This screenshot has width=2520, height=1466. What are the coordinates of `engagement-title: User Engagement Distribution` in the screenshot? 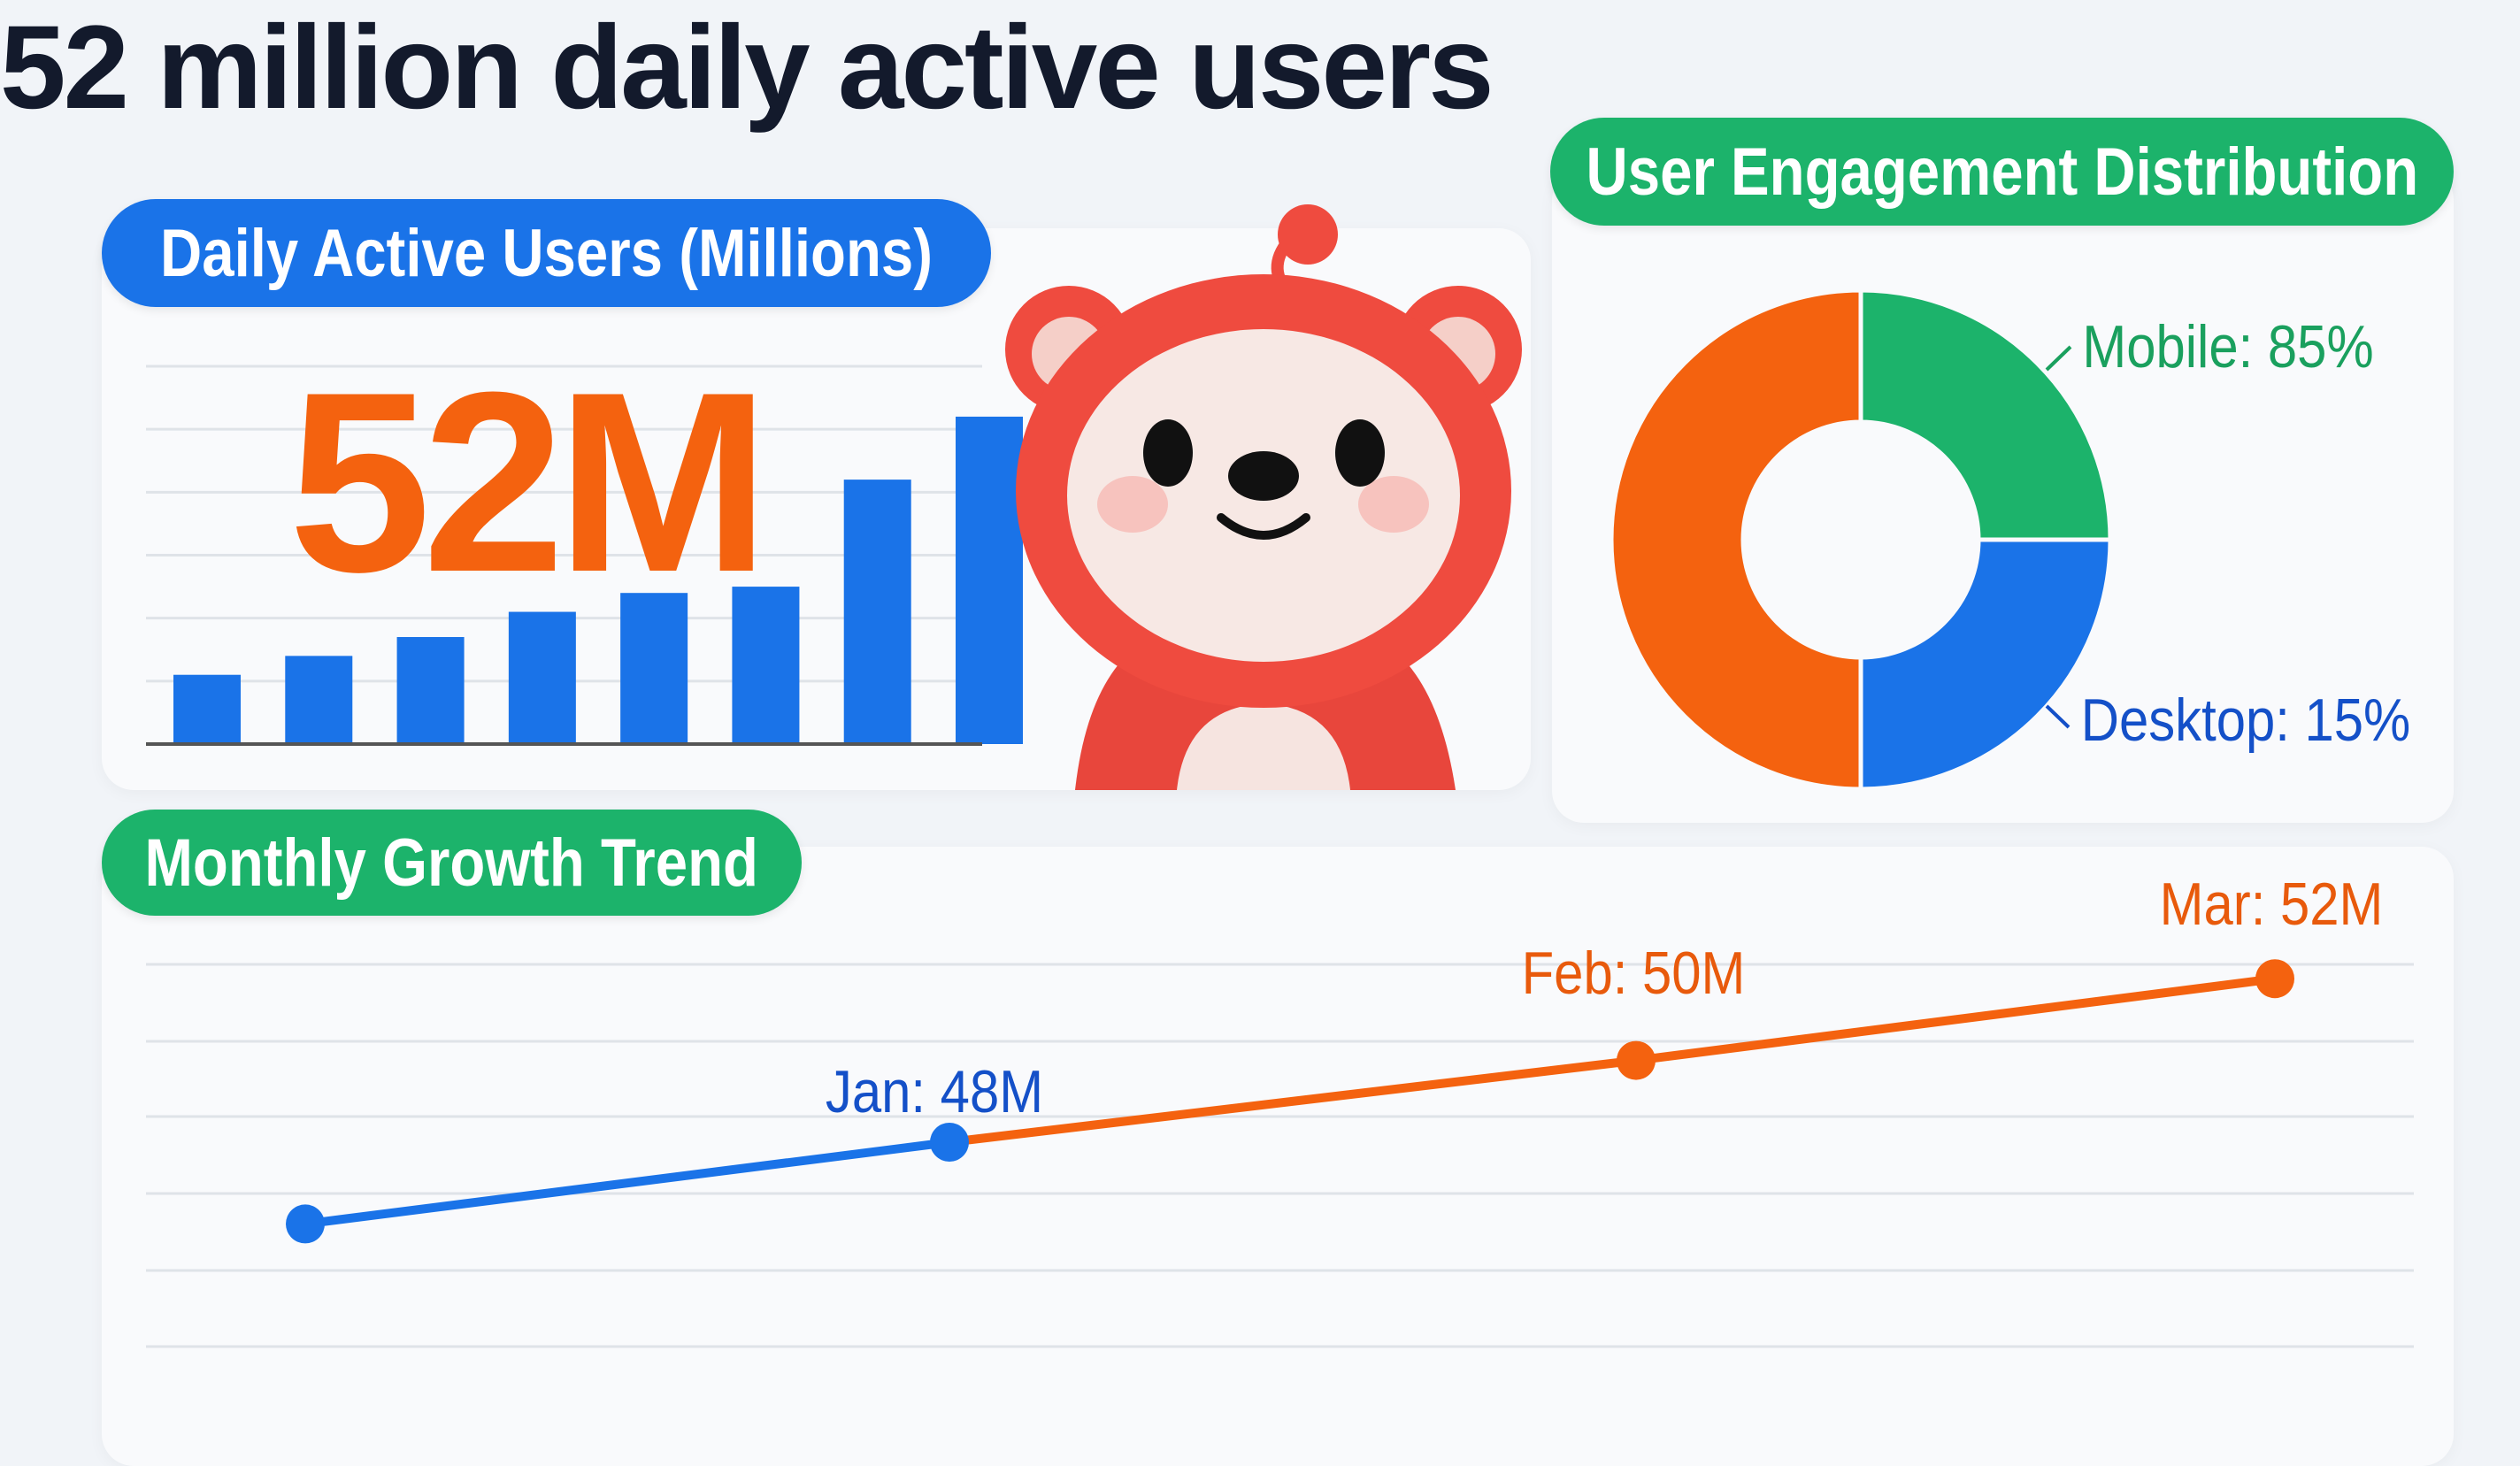 It's located at (2002, 172).